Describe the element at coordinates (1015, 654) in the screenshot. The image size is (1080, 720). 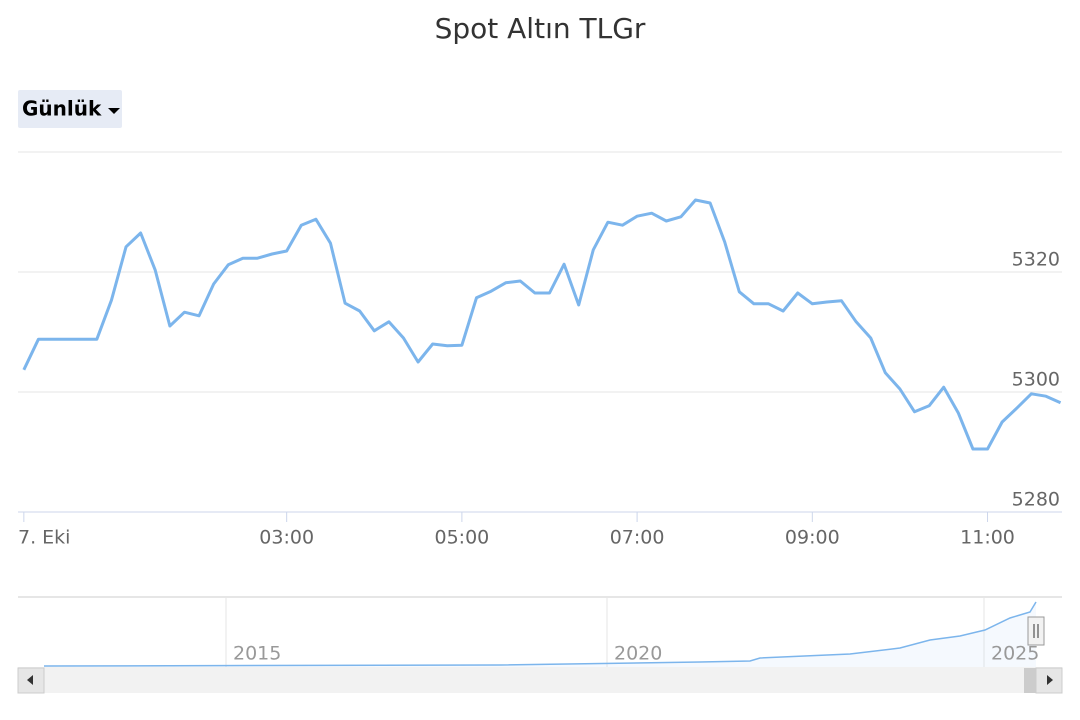
I see `navigator-label: 2025` at that location.